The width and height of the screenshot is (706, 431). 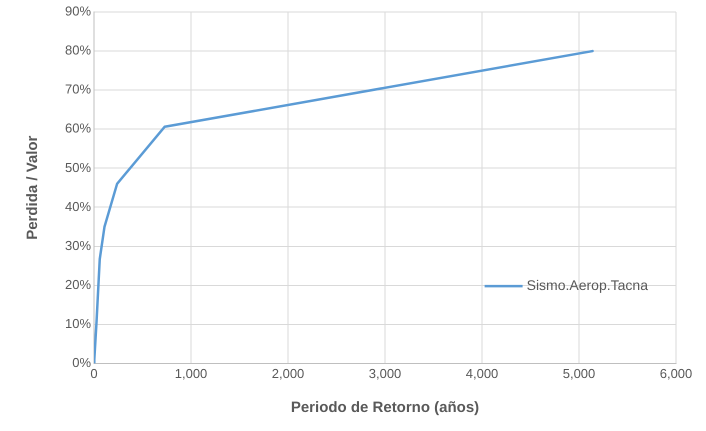 What do you see at coordinates (78, 206) in the screenshot?
I see `y-tick-label: 40%` at bounding box center [78, 206].